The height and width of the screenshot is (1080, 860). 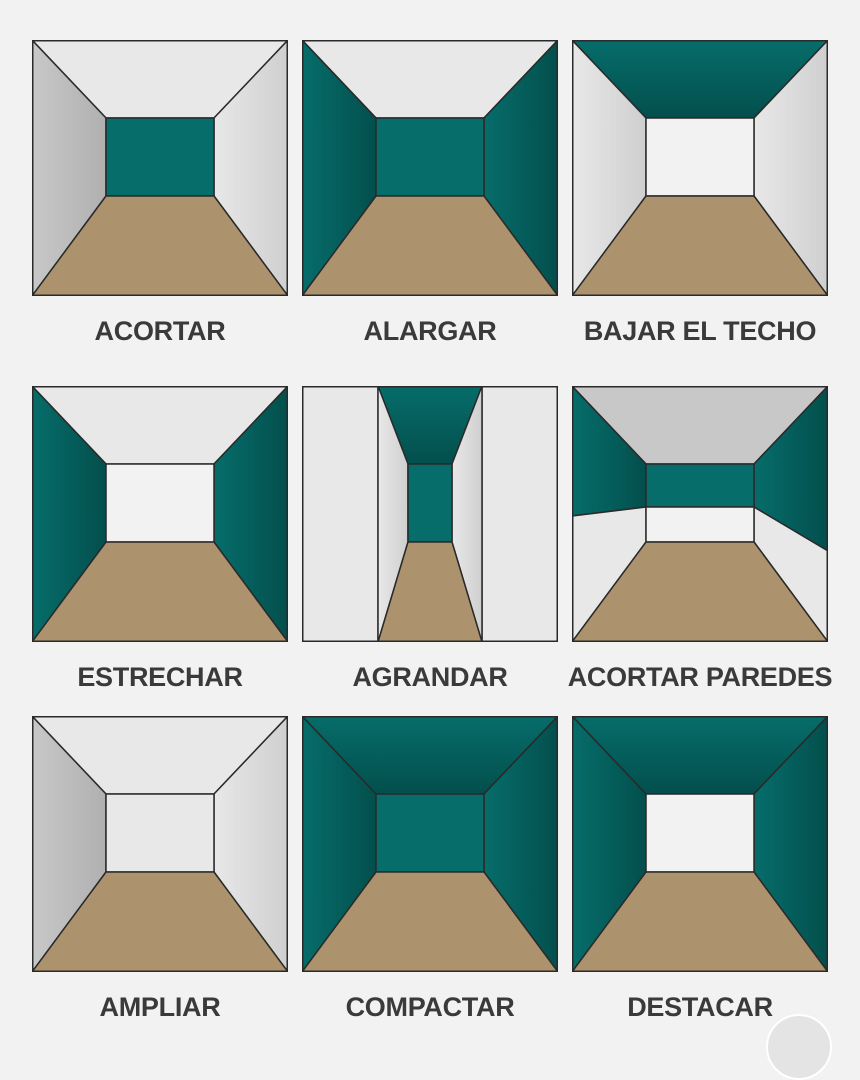 I want to click on room-caption: AGRANDAR, so click(x=430, y=677).